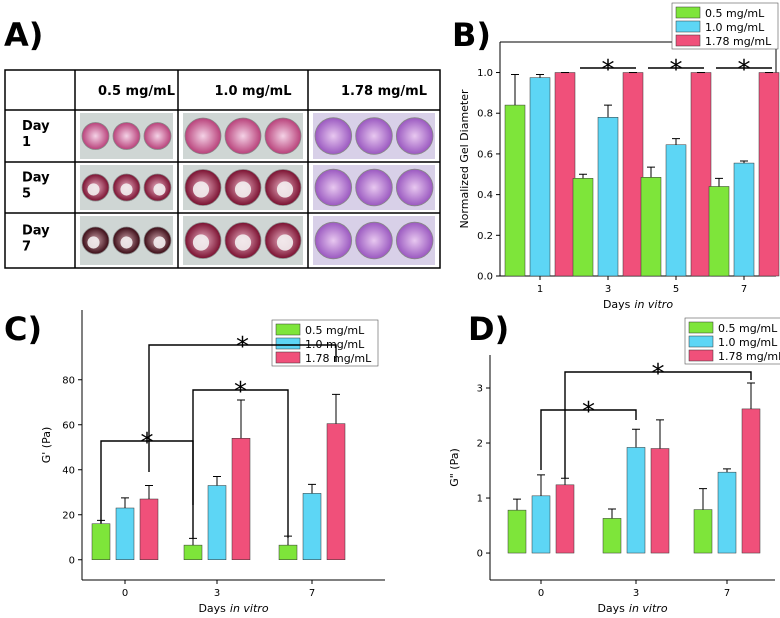 This screenshot has width=780, height=618. What do you see at coordinates (676, 289) in the screenshot?
I see `x-tick-label: 5` at bounding box center [676, 289].